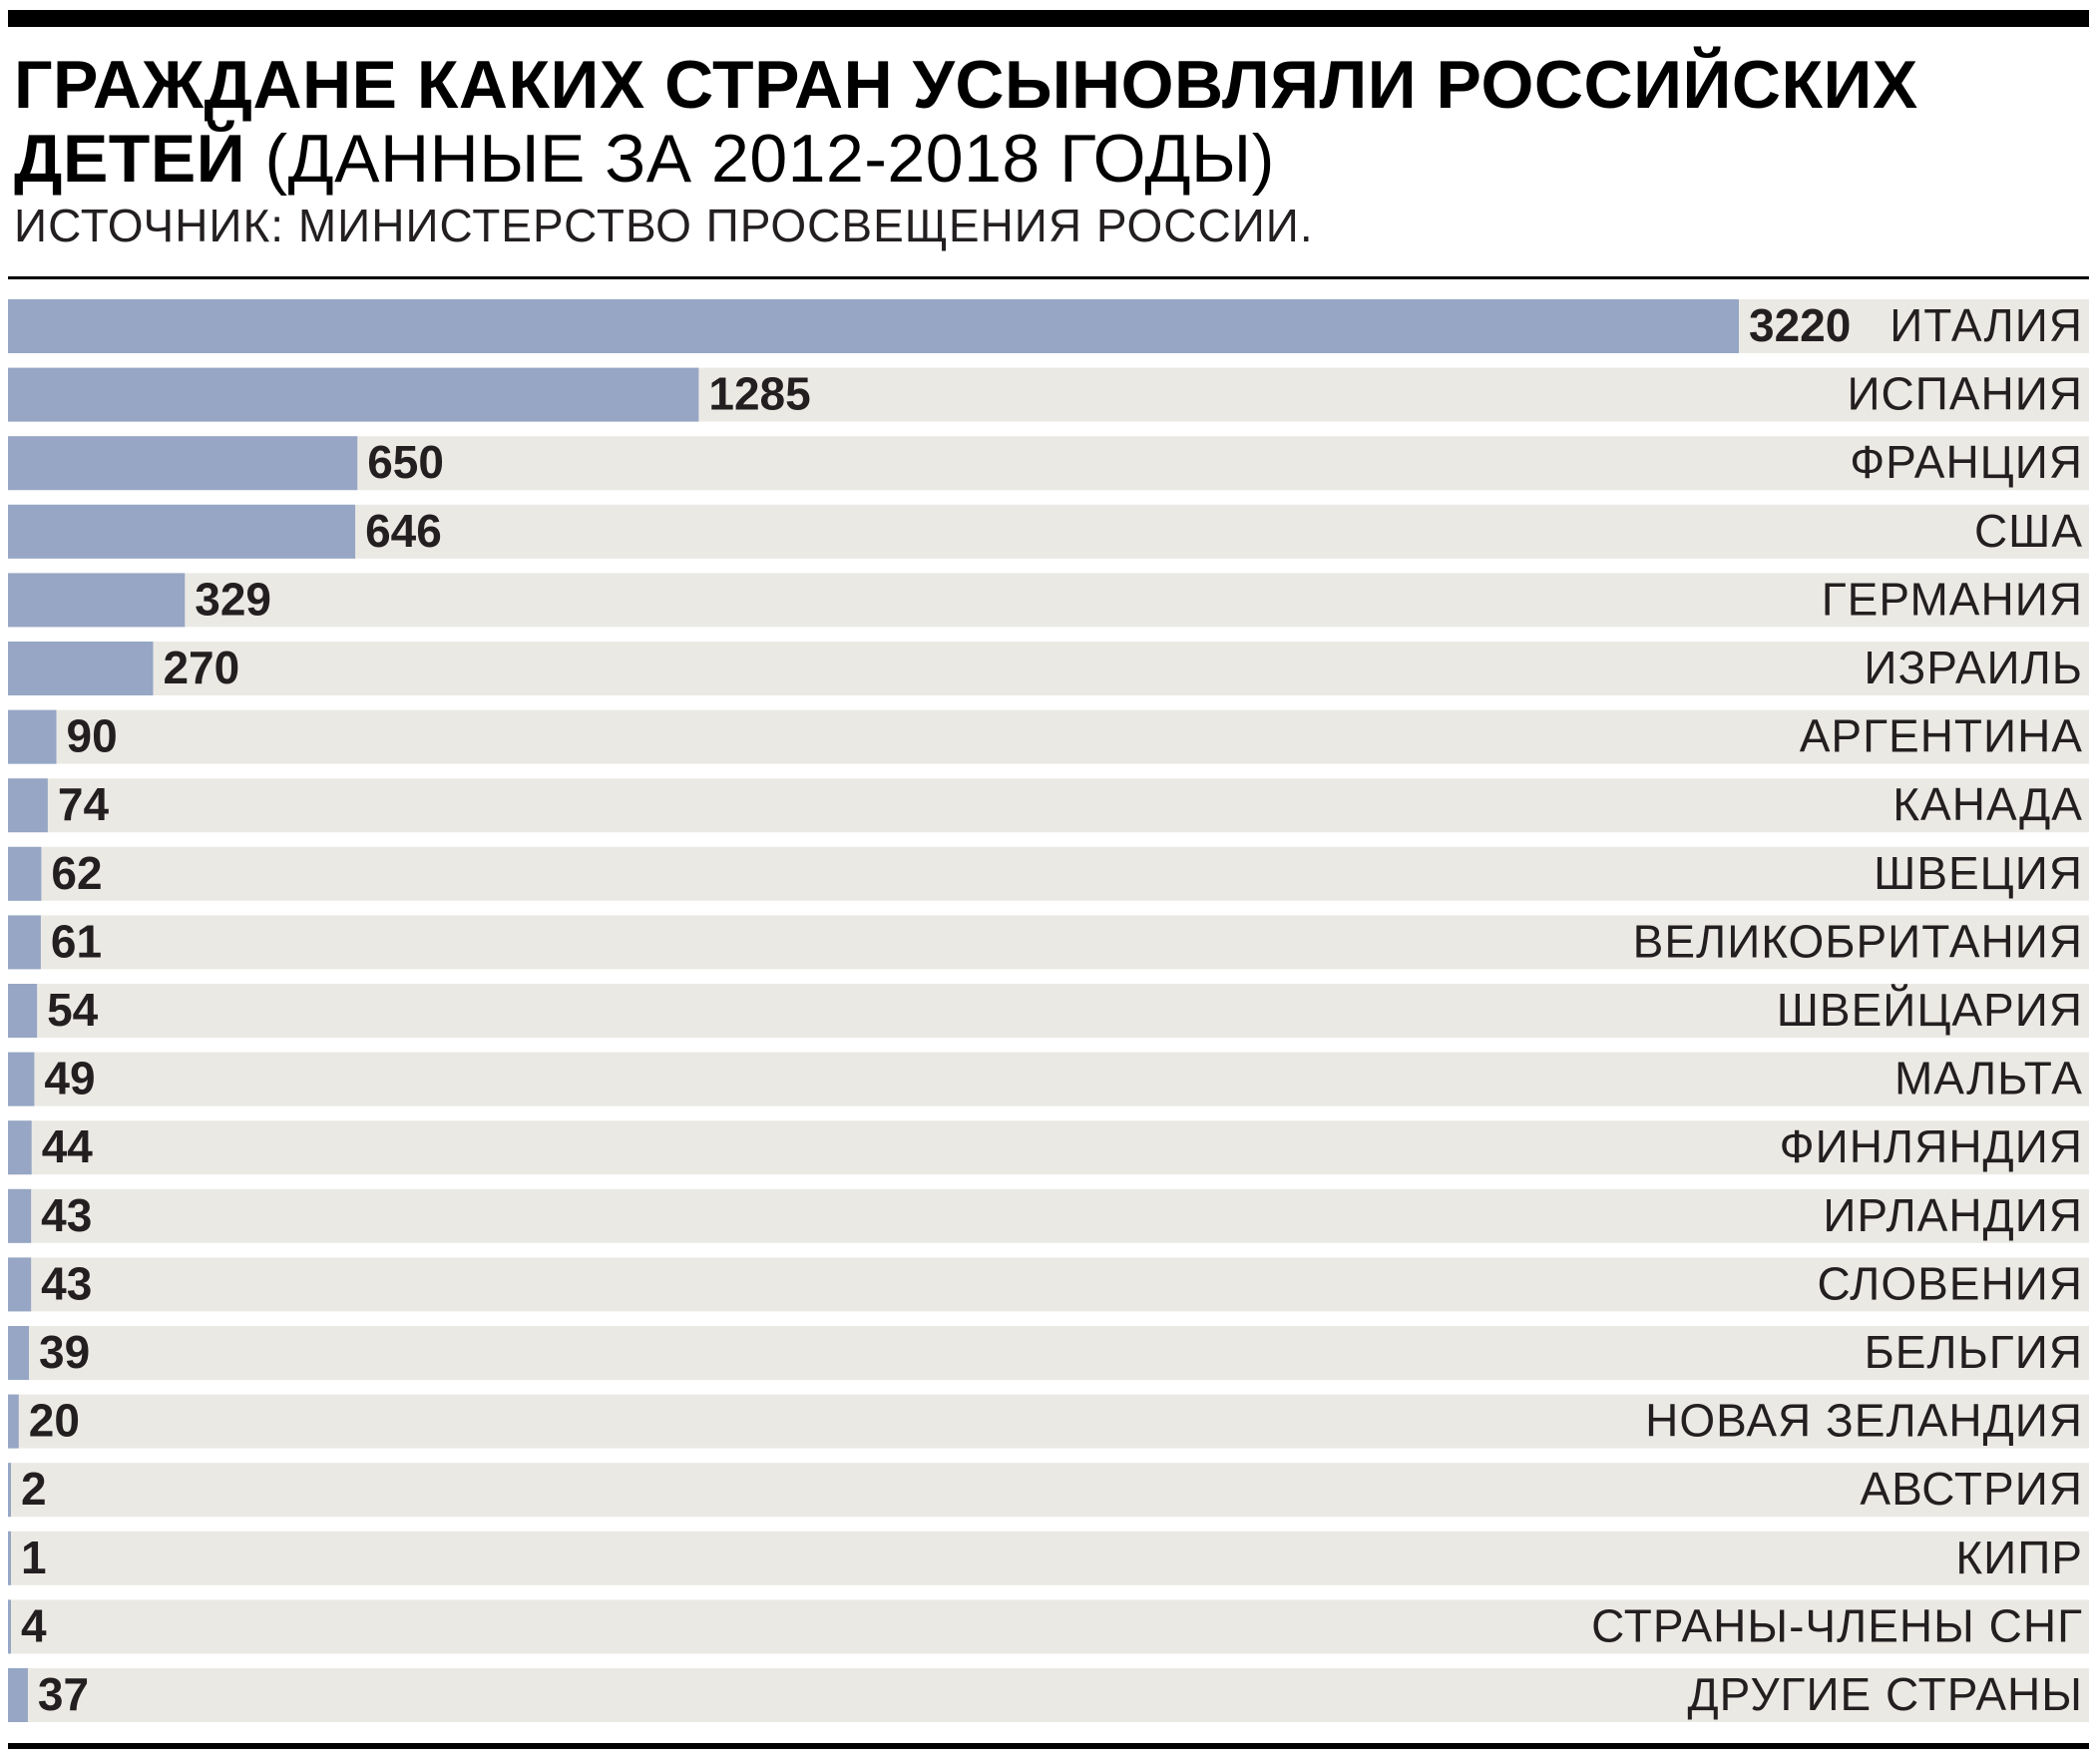  What do you see at coordinates (1953, 1215) in the screenshot?
I see `row-14-category-label: ИРЛАНДИЯ` at bounding box center [1953, 1215].